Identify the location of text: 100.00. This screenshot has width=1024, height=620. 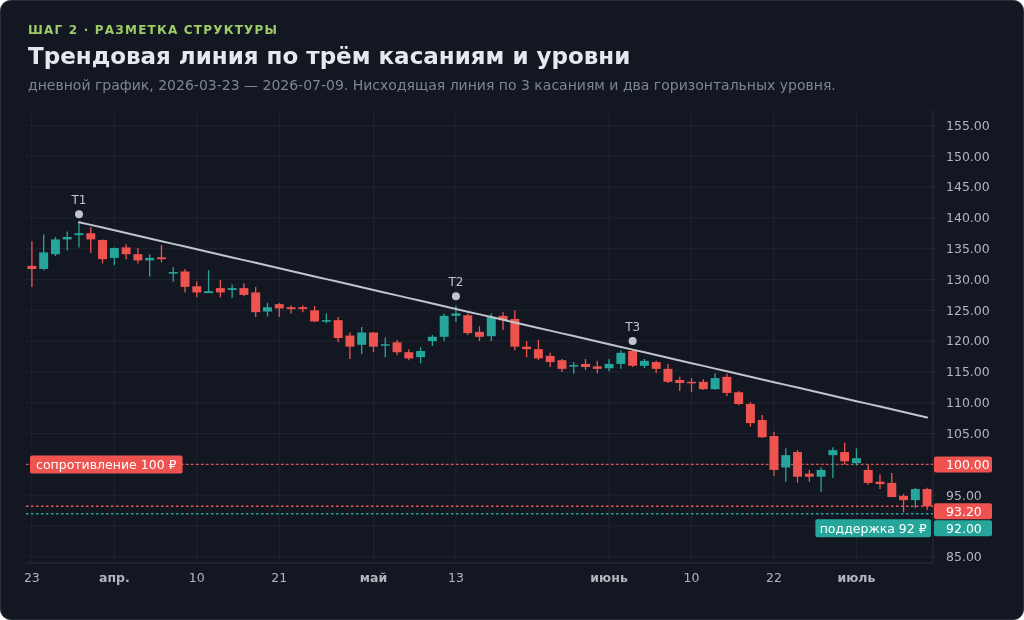
(968, 464).